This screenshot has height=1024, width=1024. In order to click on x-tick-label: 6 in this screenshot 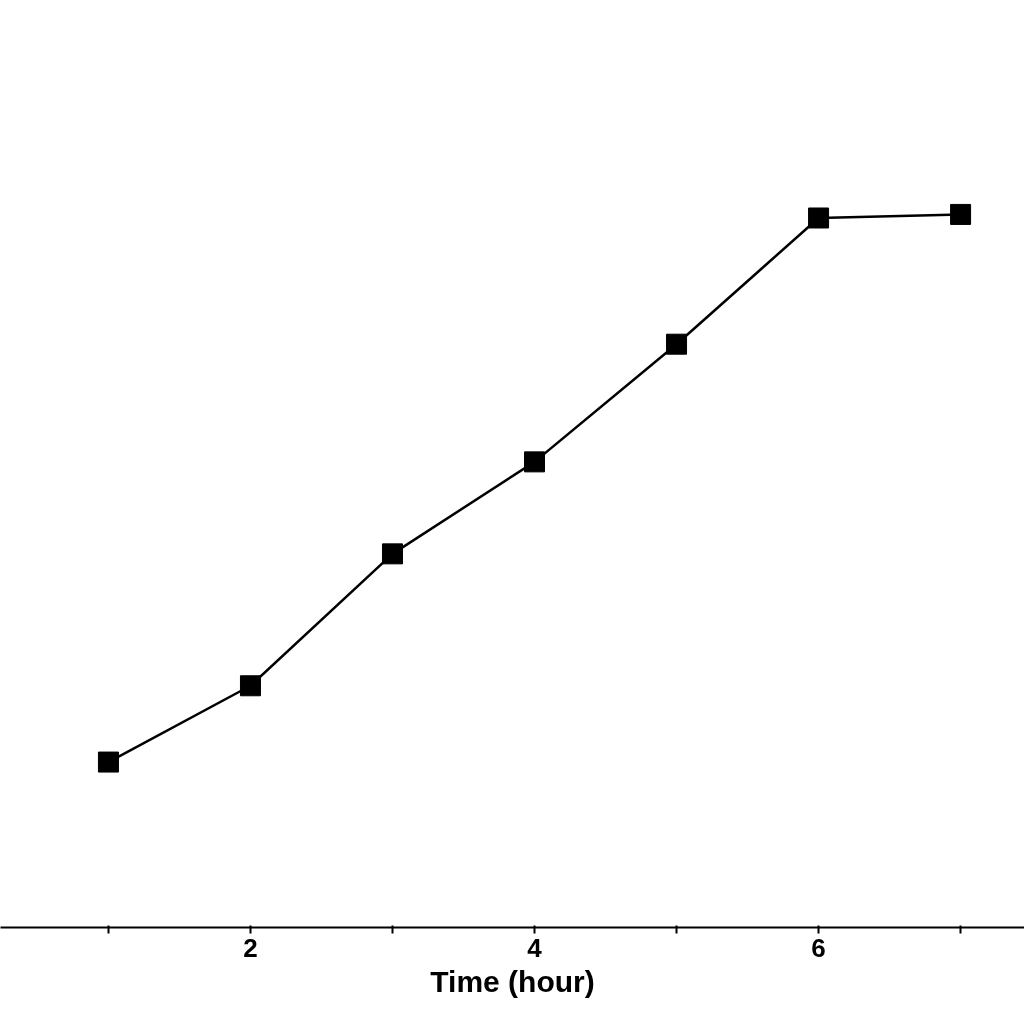, I will do `click(818, 947)`.